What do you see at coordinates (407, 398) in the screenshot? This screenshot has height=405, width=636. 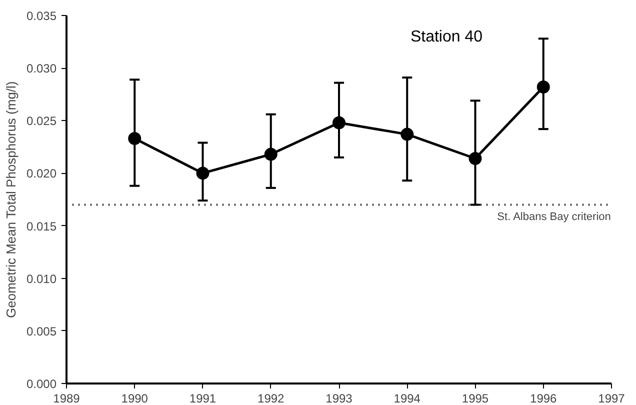 I see `x-tick-label: 1994` at bounding box center [407, 398].